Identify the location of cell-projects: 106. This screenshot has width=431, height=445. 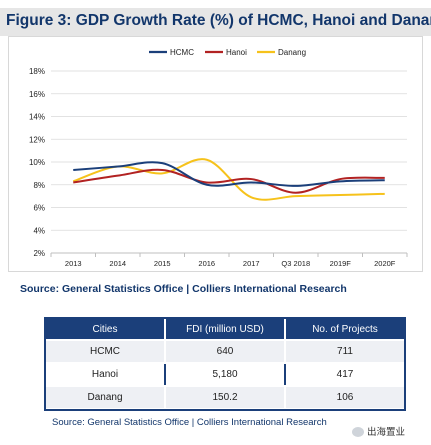
(345, 397).